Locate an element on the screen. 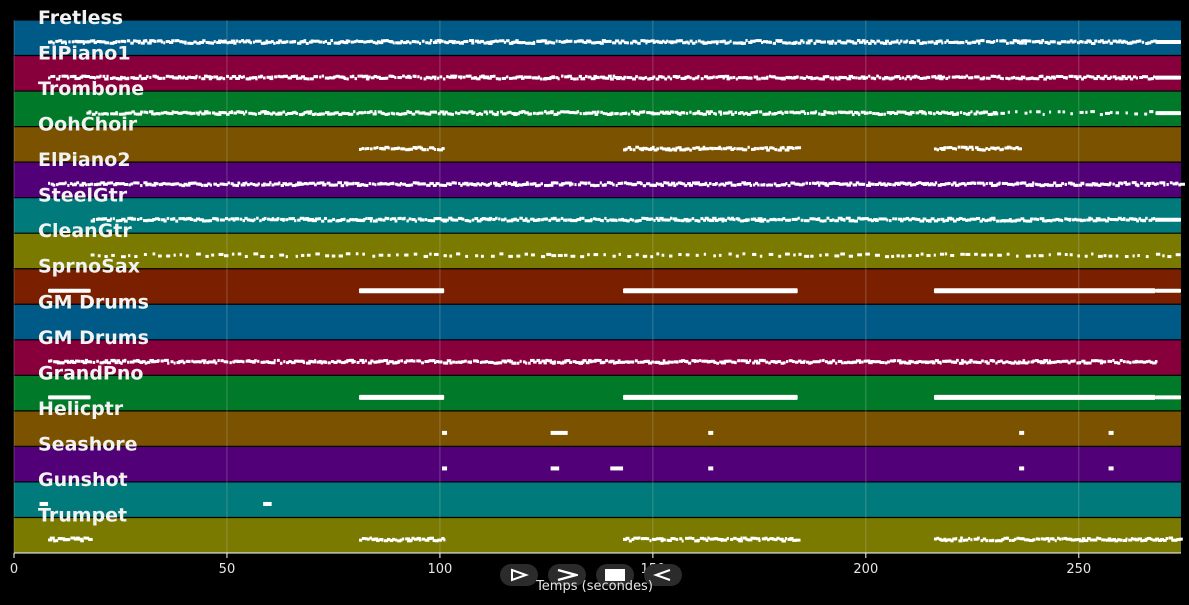 The image size is (1189, 605). rewind-button is located at coordinates (663, 575).